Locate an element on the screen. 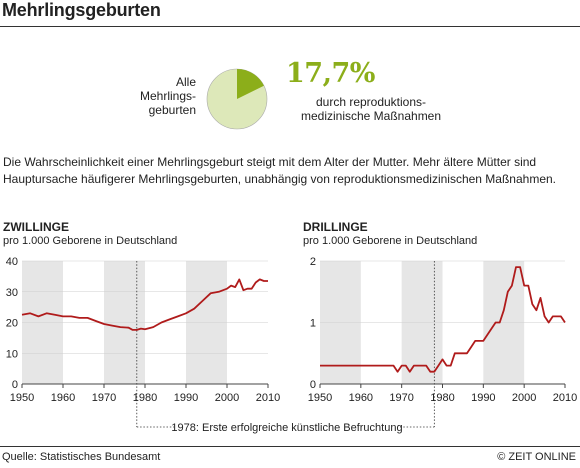 This screenshot has width=580, height=468. triplets-y-tick-label: 0 is located at coordinates (313, 385).